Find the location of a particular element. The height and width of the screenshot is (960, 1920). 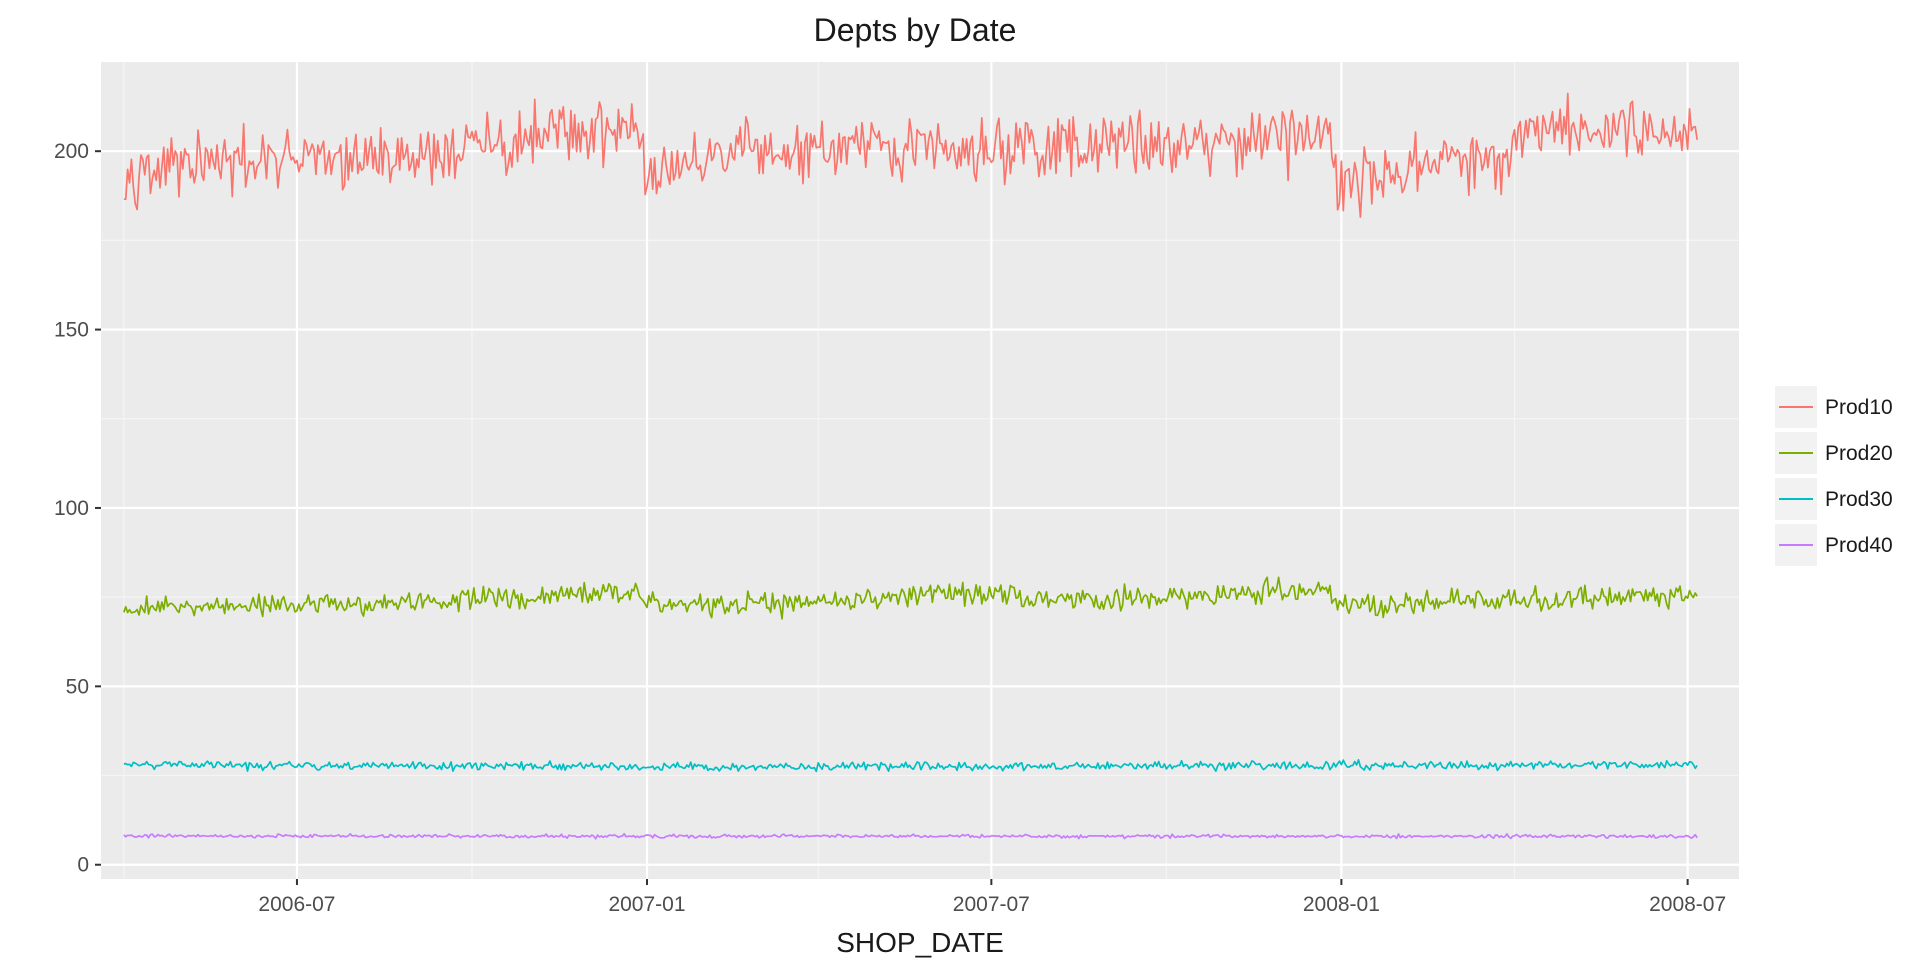

legend-label-prod30: Prod30 is located at coordinates (1859, 499).